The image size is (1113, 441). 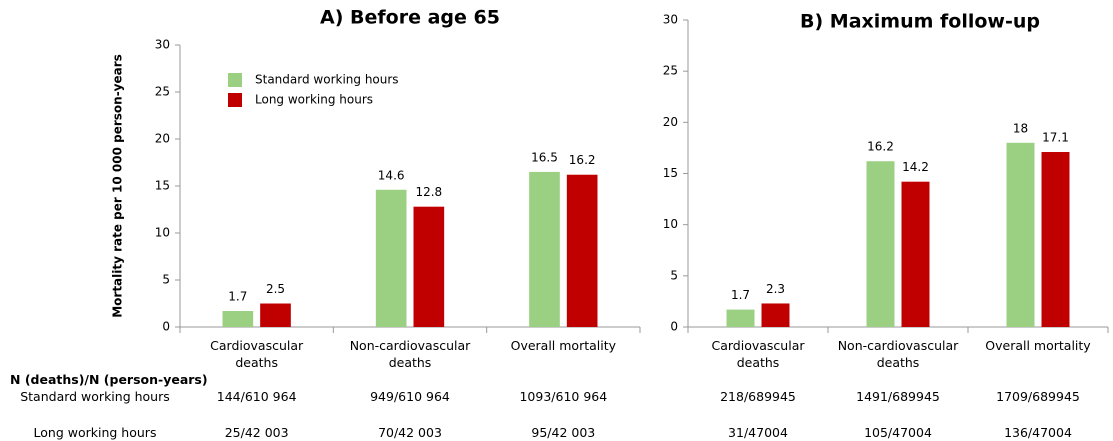 I want to click on y-axis-label: Mortality rate per 10 000 person-years, so click(x=118, y=186).